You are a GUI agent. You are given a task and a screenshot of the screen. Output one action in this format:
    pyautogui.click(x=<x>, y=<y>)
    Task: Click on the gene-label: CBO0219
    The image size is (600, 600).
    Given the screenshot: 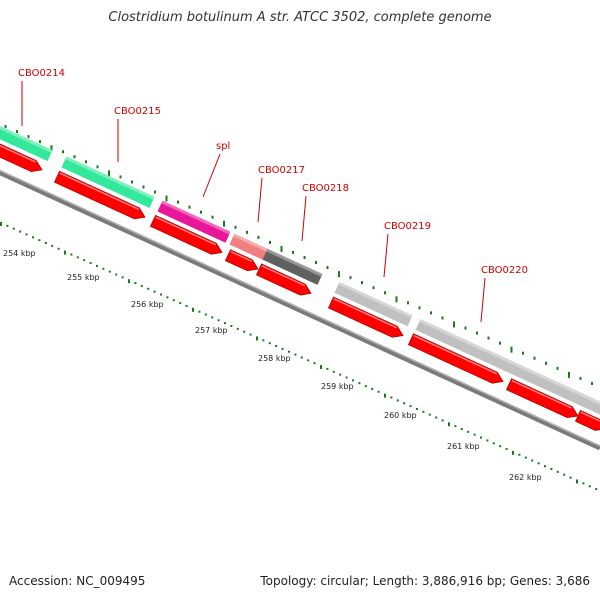 What is the action you would take?
    pyautogui.click(x=407, y=226)
    